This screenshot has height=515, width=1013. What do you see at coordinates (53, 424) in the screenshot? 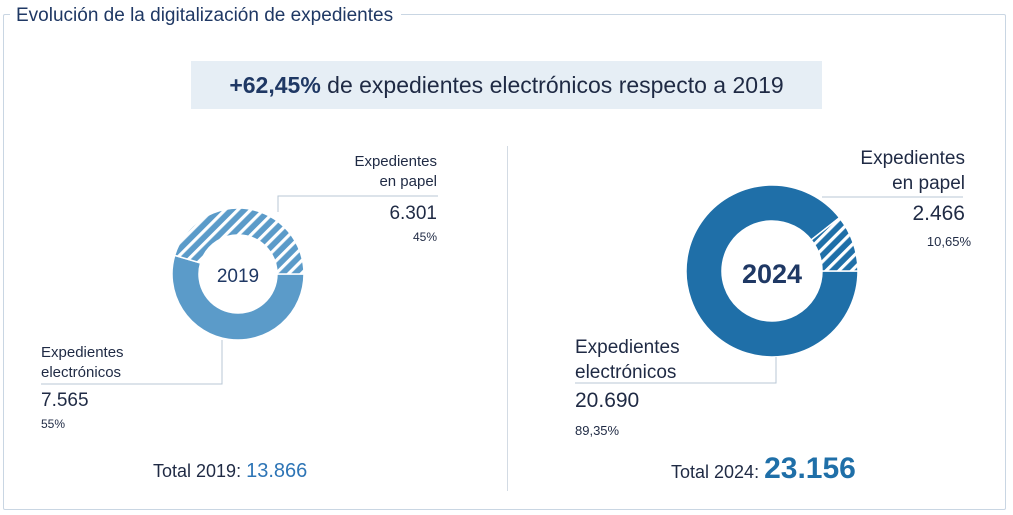
I see `percent-2019-electronic: 55%` at bounding box center [53, 424].